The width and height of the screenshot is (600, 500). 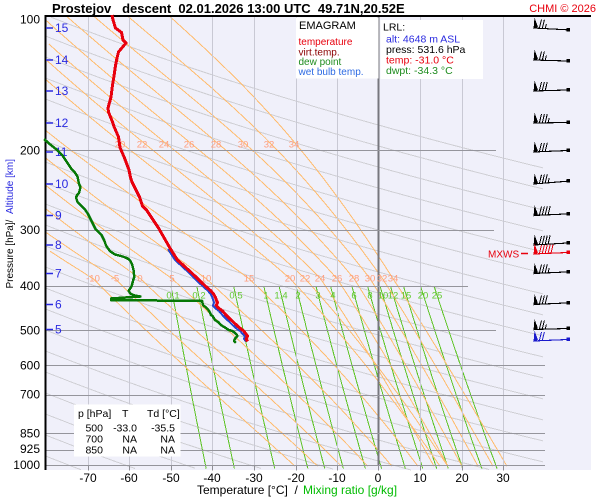 What do you see at coordinates (420, 61) in the screenshot?
I see `svg-text: temp: -31.0 °C` at bounding box center [420, 61].